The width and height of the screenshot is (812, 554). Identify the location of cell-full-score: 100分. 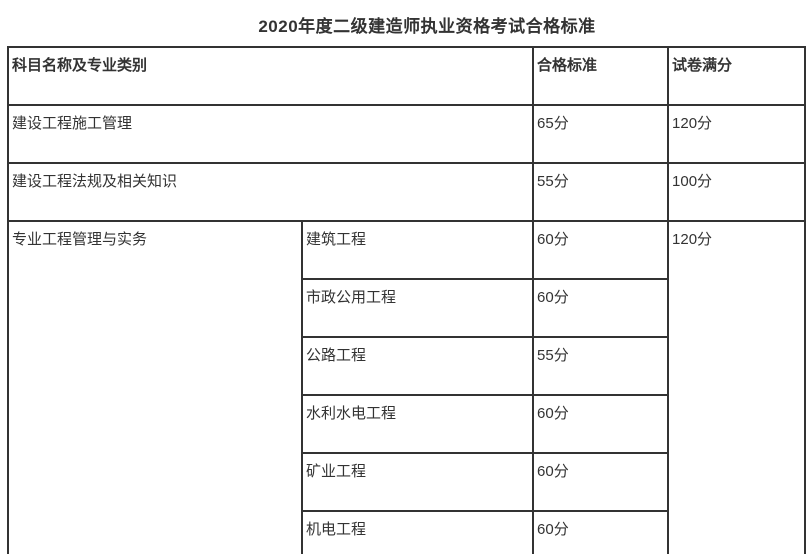
(737, 192).